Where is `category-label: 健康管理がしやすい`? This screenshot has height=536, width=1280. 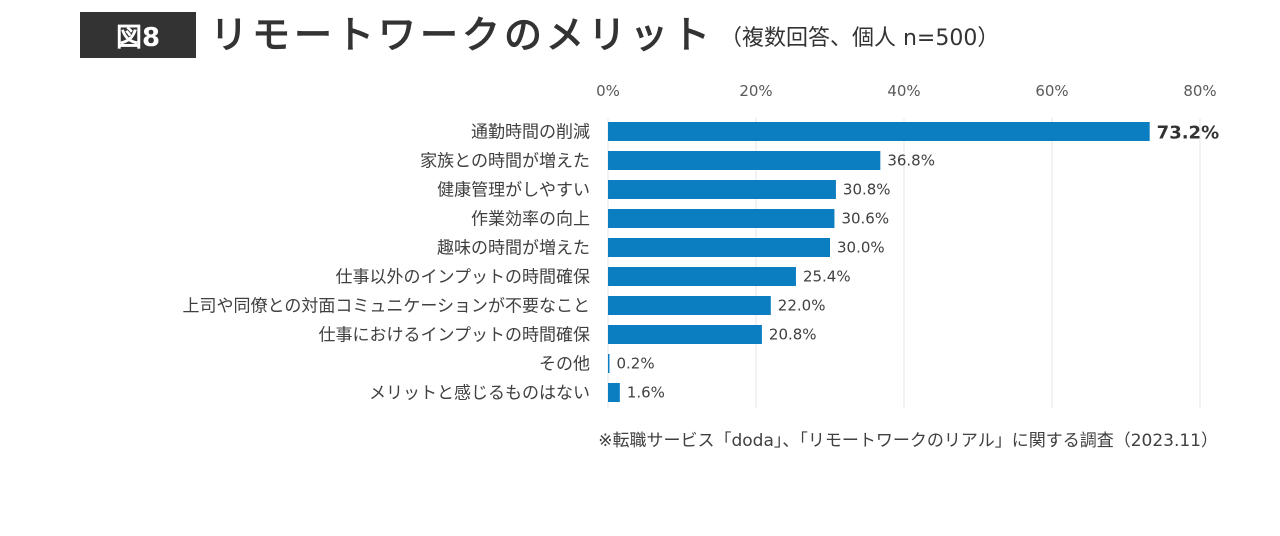 category-label: 健康管理がしやすい is located at coordinates (513, 191).